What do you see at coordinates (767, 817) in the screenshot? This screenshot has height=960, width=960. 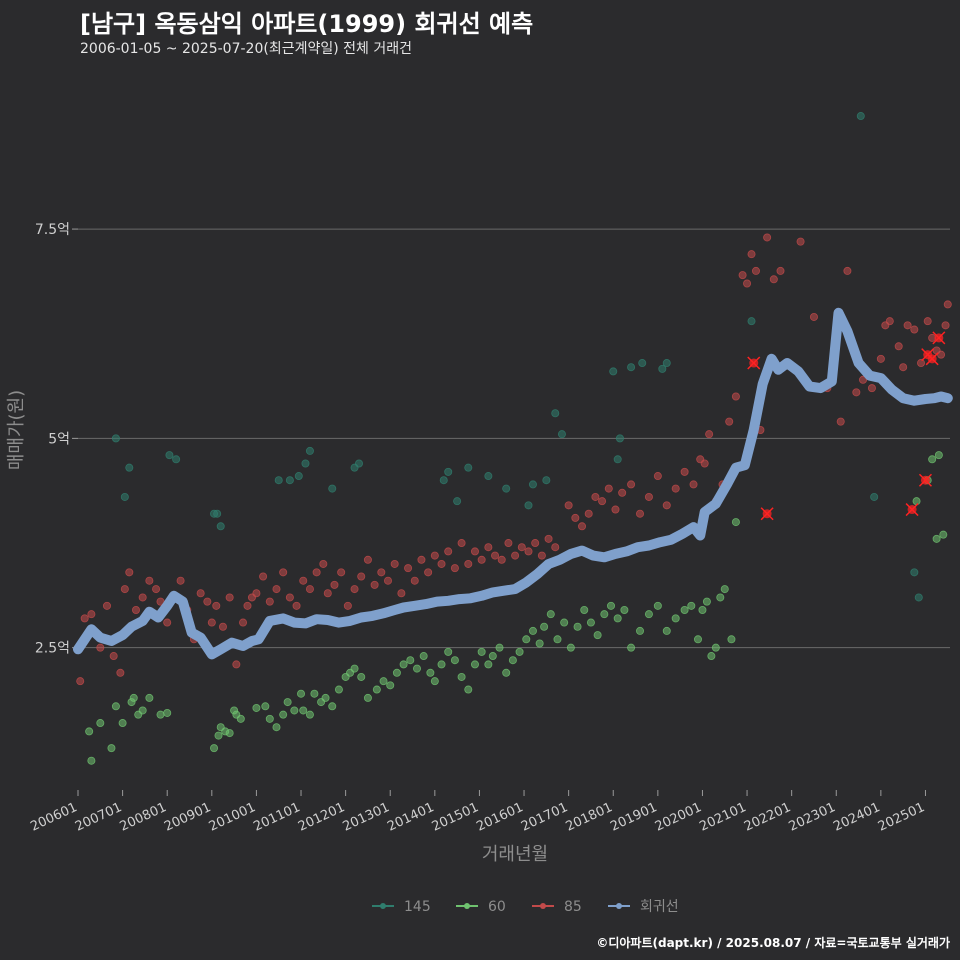 I see `x-tick-label: 202201` at bounding box center [767, 817].